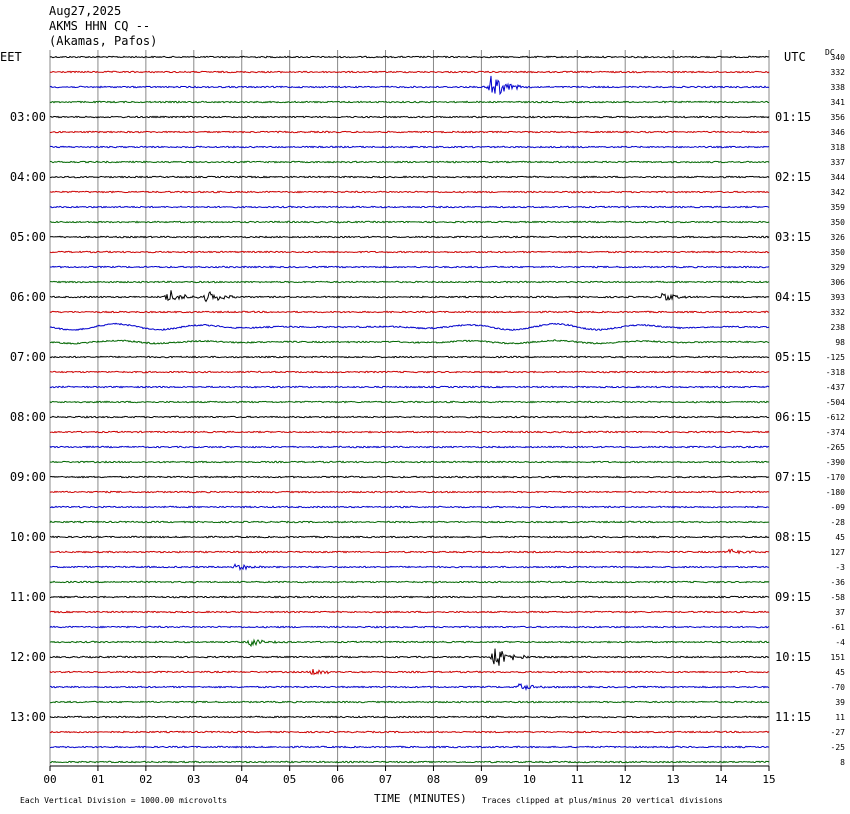 Image resolution: width=850 pixels, height=814 pixels. What do you see at coordinates (835, 462) in the screenshot?
I see `dc-offset-27: -390` at bounding box center [835, 462].